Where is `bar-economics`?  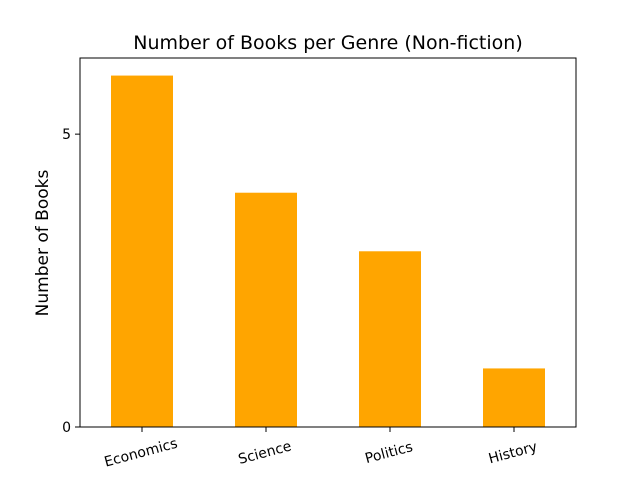 bar-economics is located at coordinates (142, 251).